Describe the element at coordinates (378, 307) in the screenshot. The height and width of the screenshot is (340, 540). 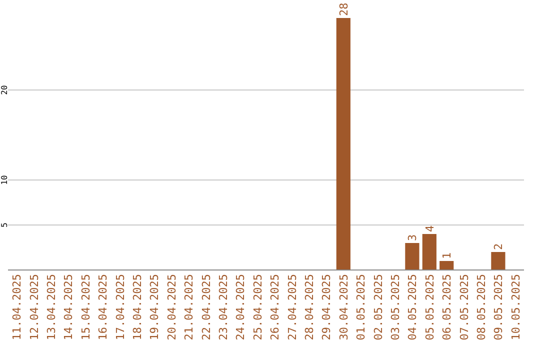
I see `x-tick-label: 02.05.2025` at that location.